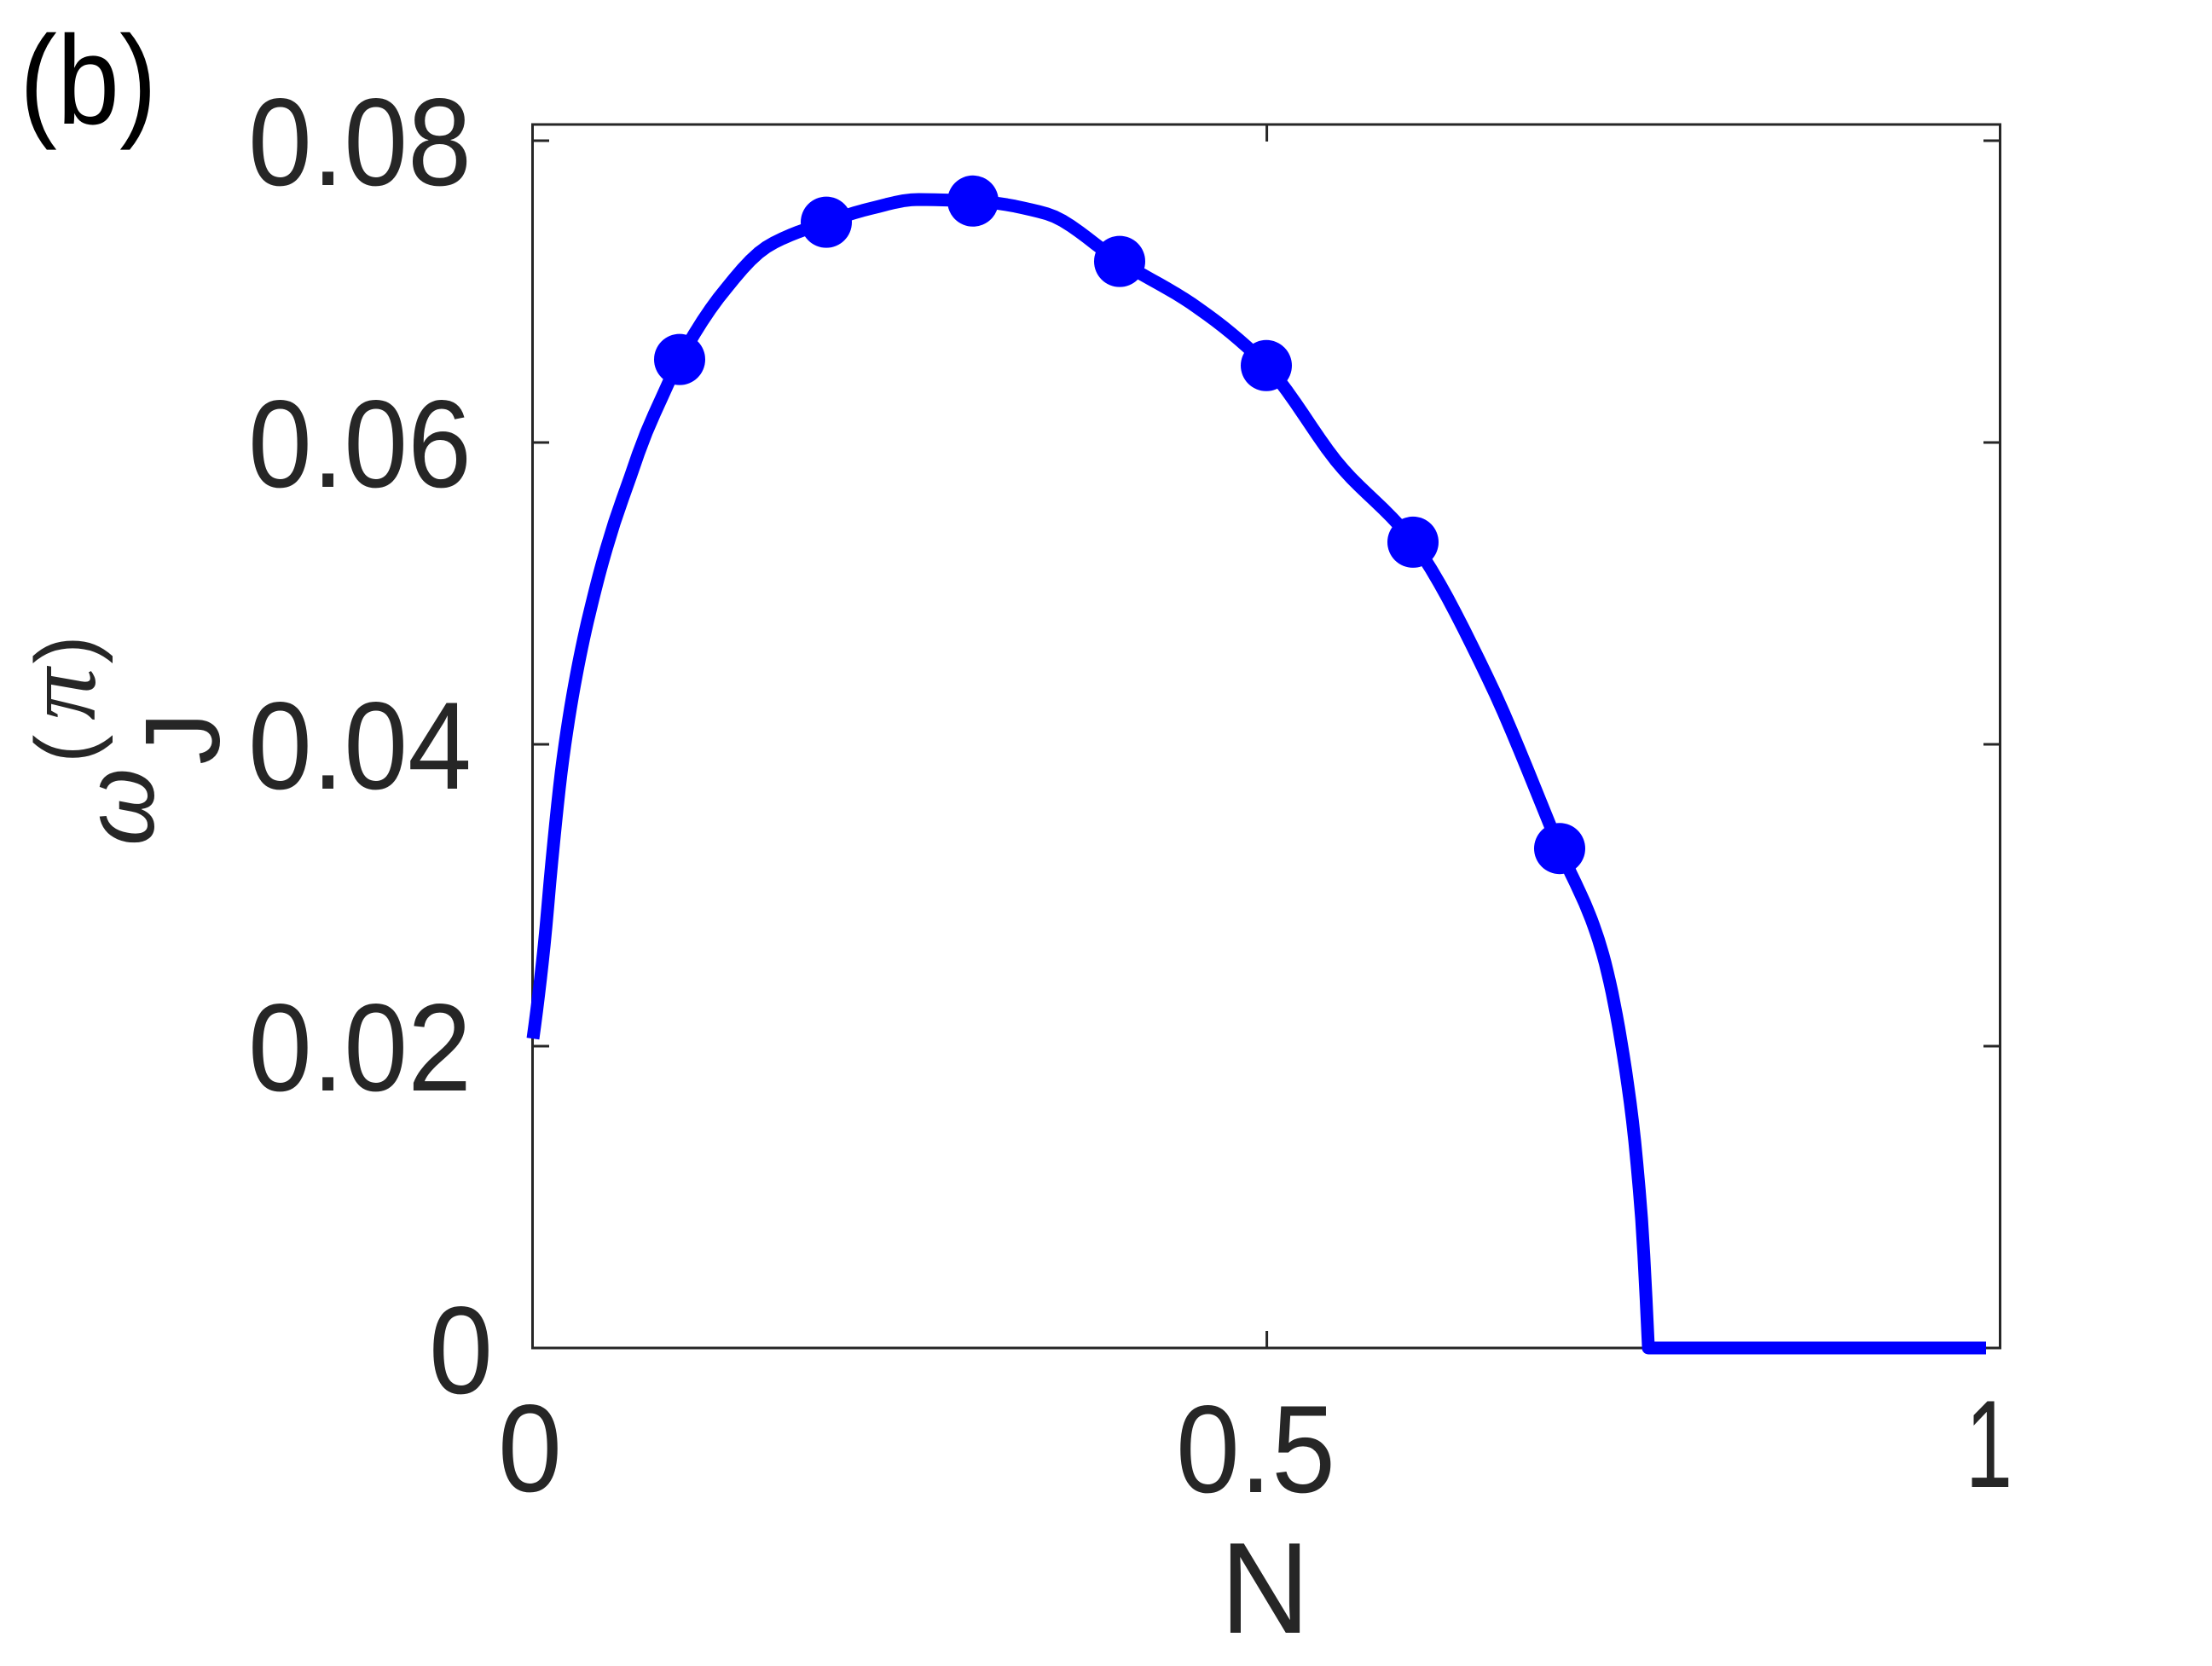 The width and height of the screenshot is (2212, 1666). Describe the element at coordinates (360, 443) in the screenshot. I see `svg-text: 0.06` at that location.